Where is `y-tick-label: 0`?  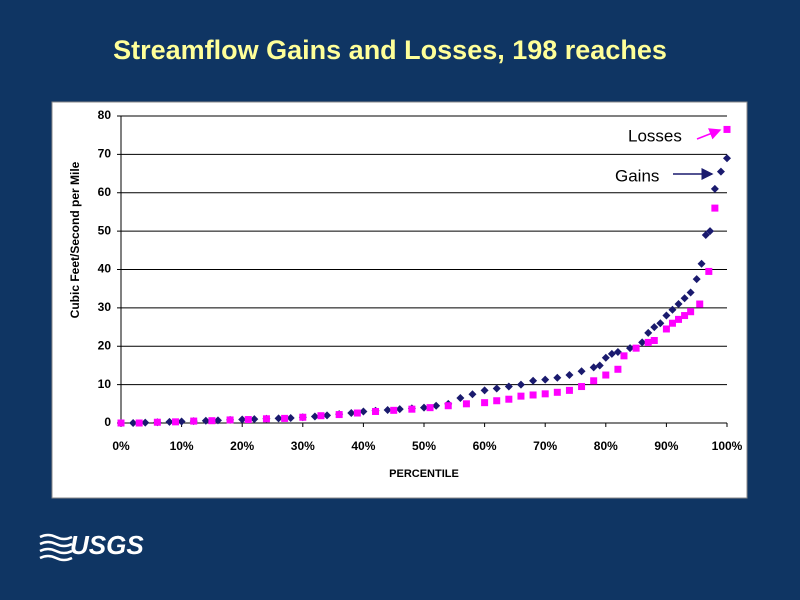 y-tick-label: 0 is located at coordinates (107, 422).